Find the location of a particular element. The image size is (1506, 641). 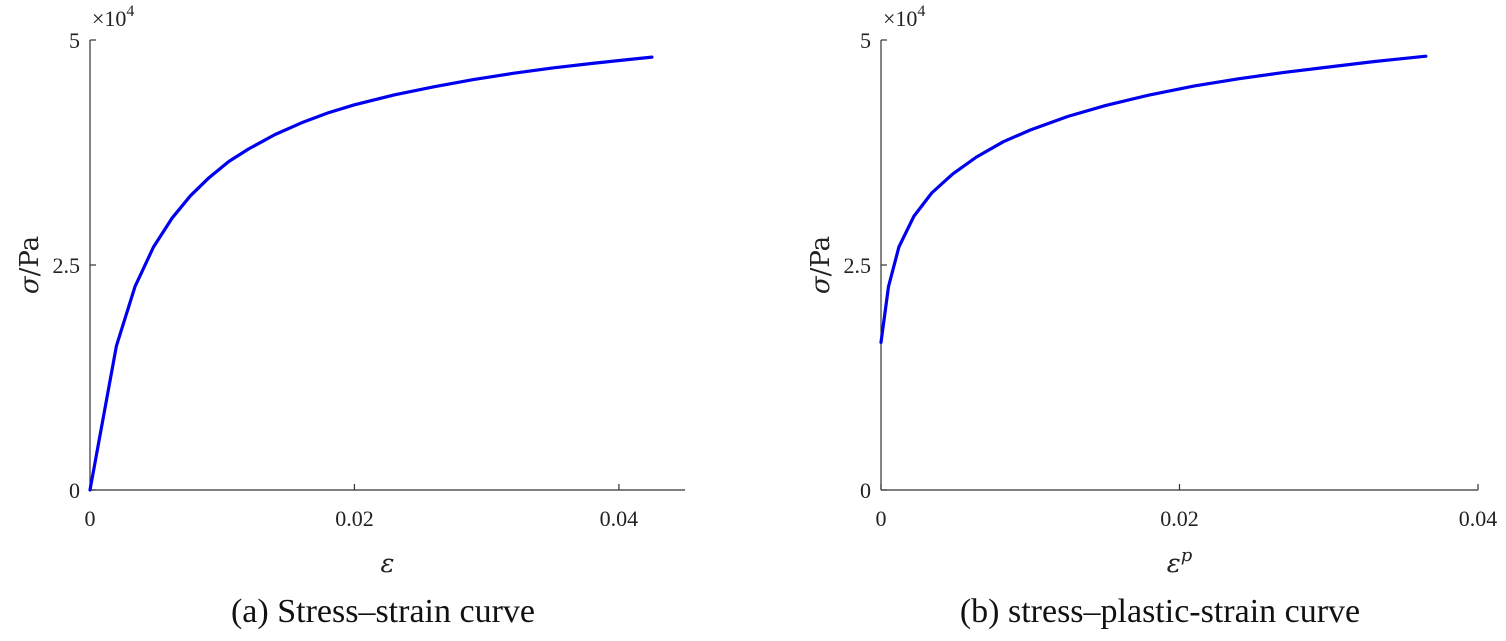

caption-a: (a) Stress–strain curve is located at coordinates (383, 611).